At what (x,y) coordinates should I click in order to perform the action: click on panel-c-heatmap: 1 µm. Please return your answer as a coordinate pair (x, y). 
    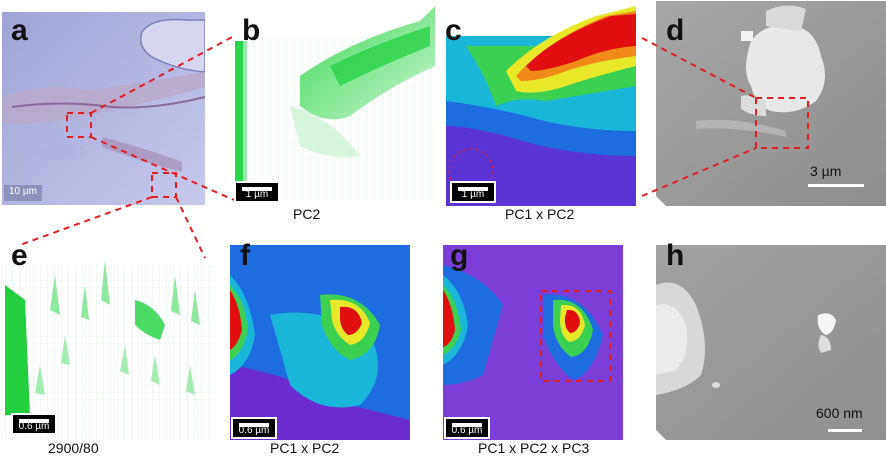
    Looking at the image, I should click on (541, 106).